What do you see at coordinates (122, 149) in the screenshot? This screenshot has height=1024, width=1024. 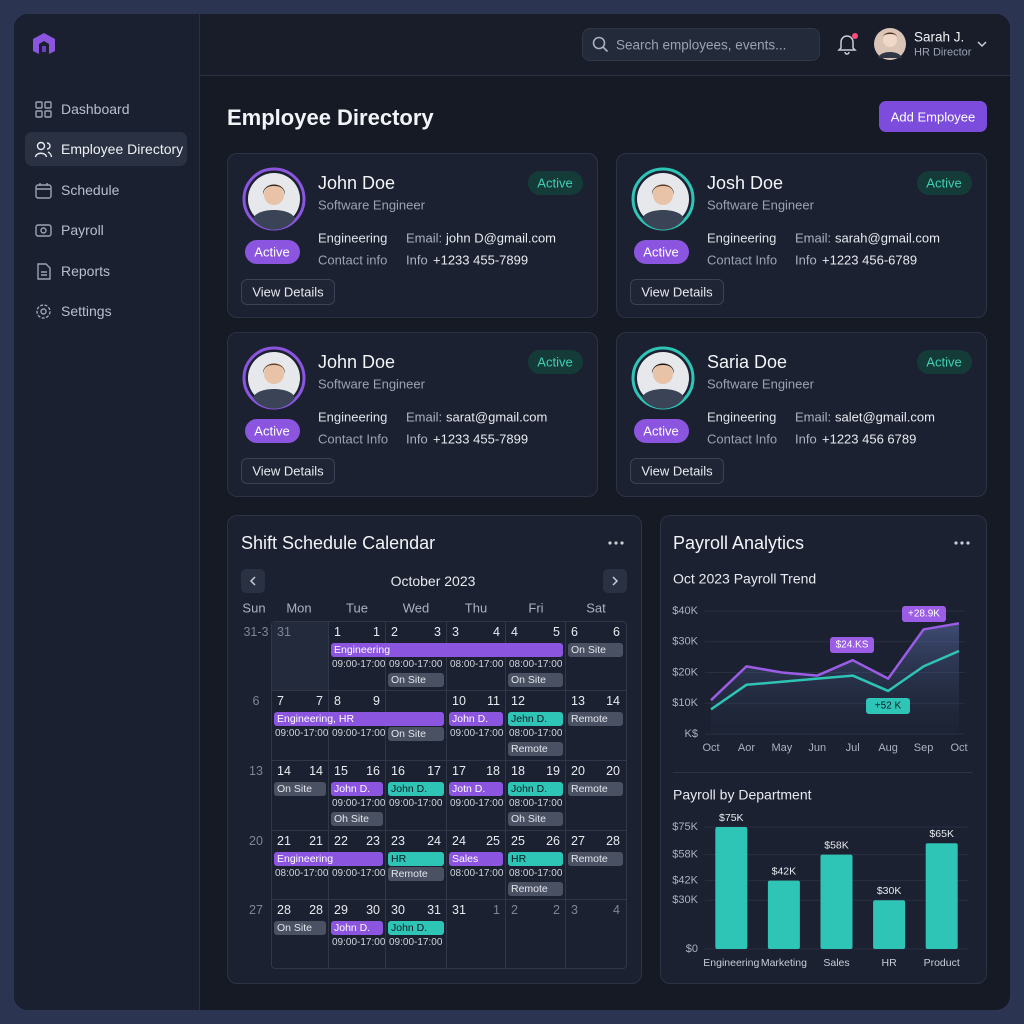 I see `nav-item: Employee Directory` at bounding box center [122, 149].